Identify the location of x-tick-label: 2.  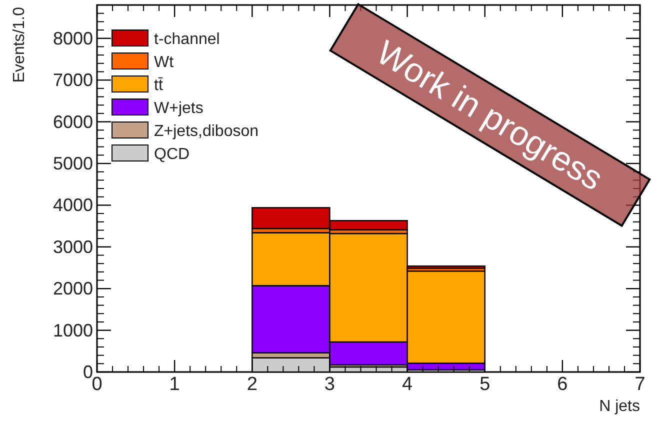
(252, 384).